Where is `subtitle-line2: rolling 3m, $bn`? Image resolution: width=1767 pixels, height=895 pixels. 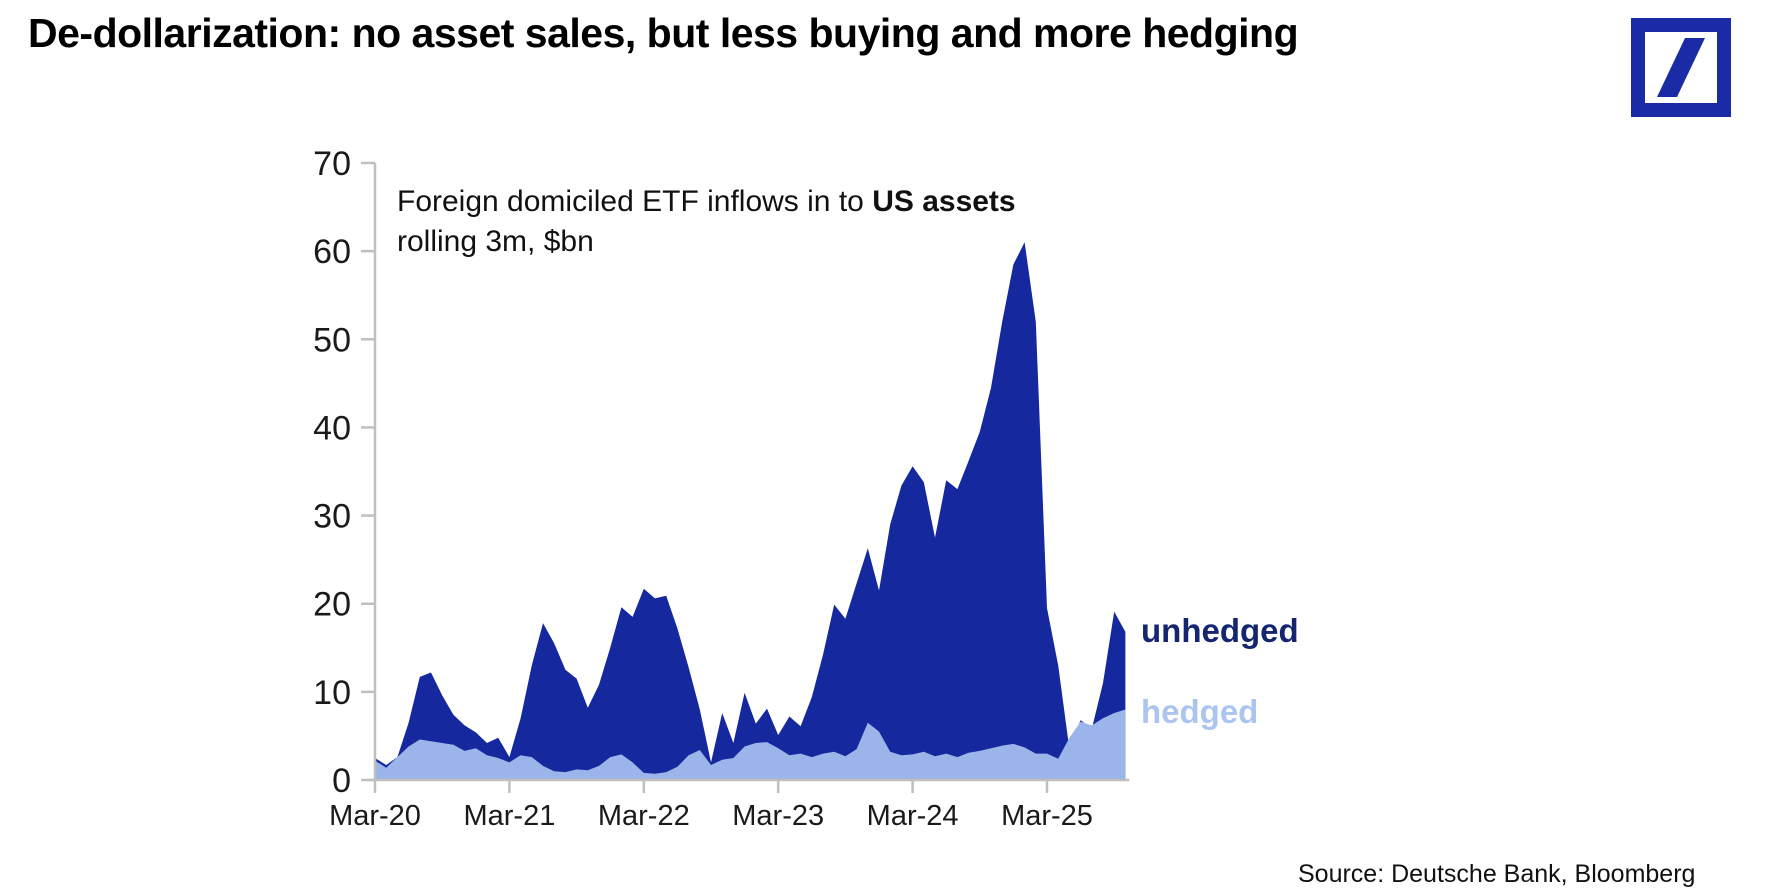 subtitle-line2: rolling 3m, $bn is located at coordinates (495, 241).